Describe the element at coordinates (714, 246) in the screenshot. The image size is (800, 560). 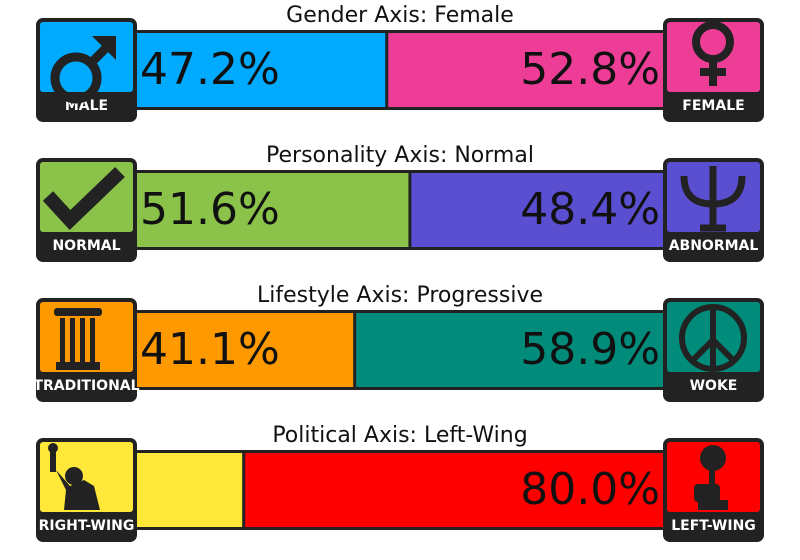
I see `right-badge-label: ABNORMAL` at that location.